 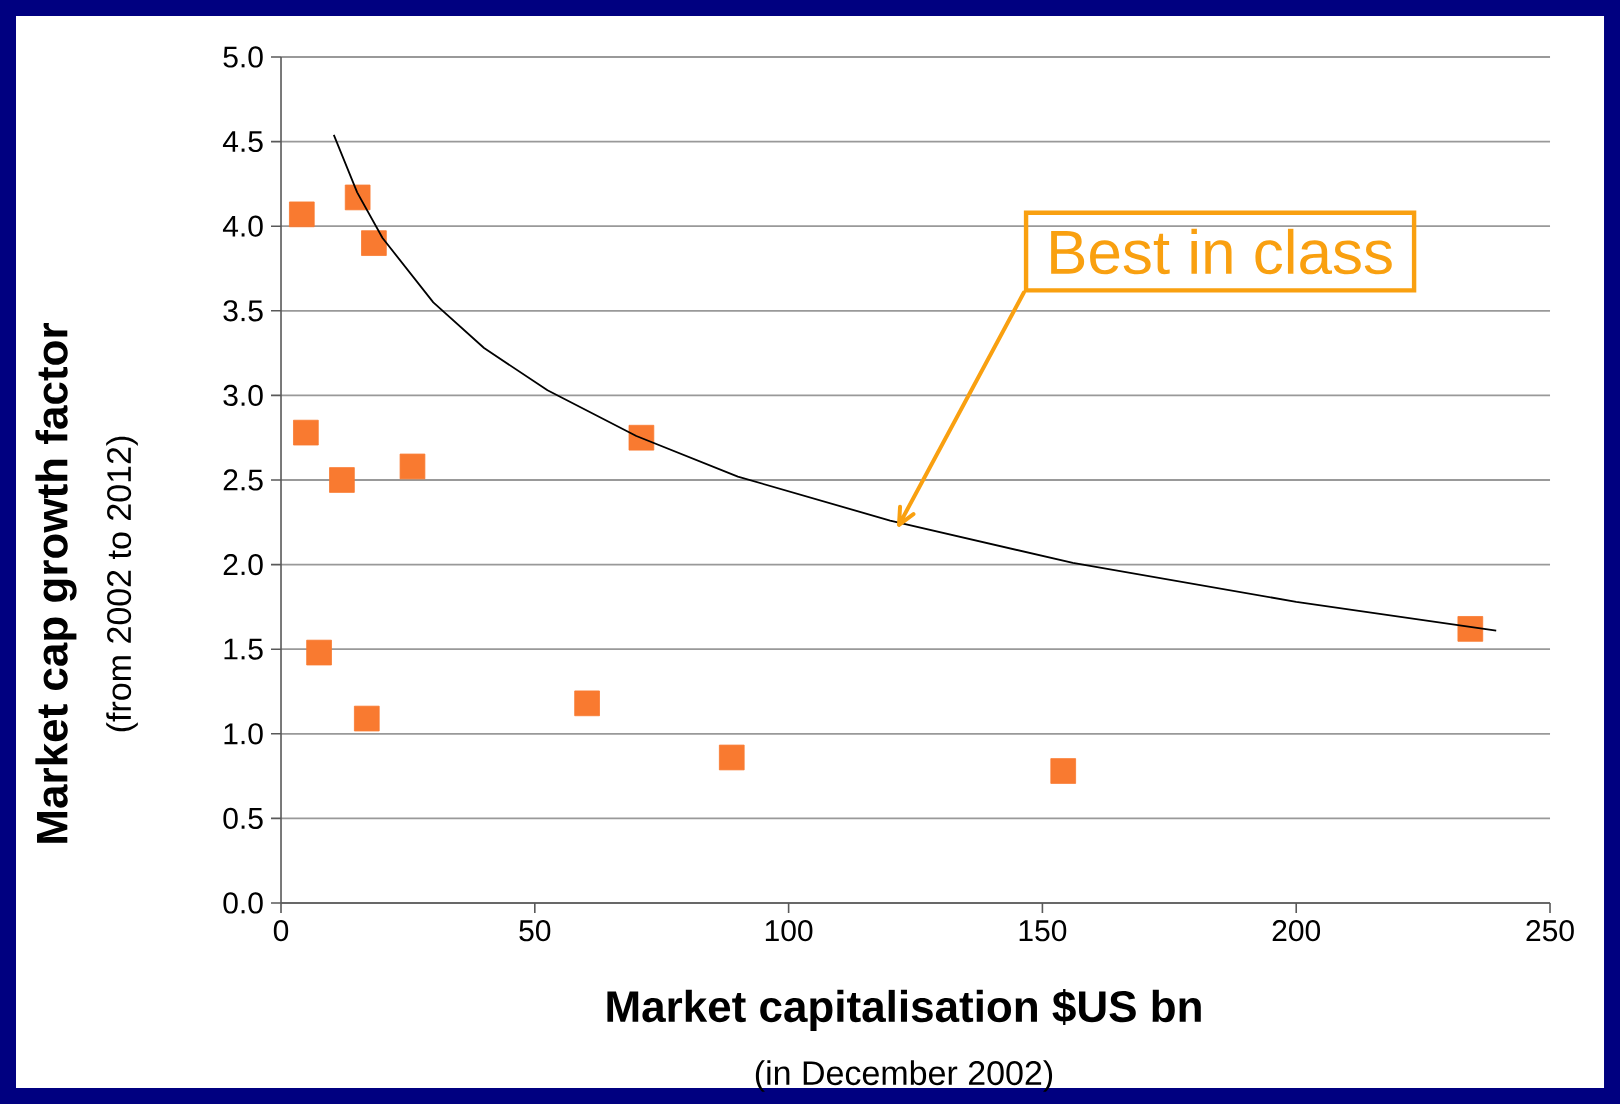 I want to click on x-tick-label: 100, so click(x=789, y=931).